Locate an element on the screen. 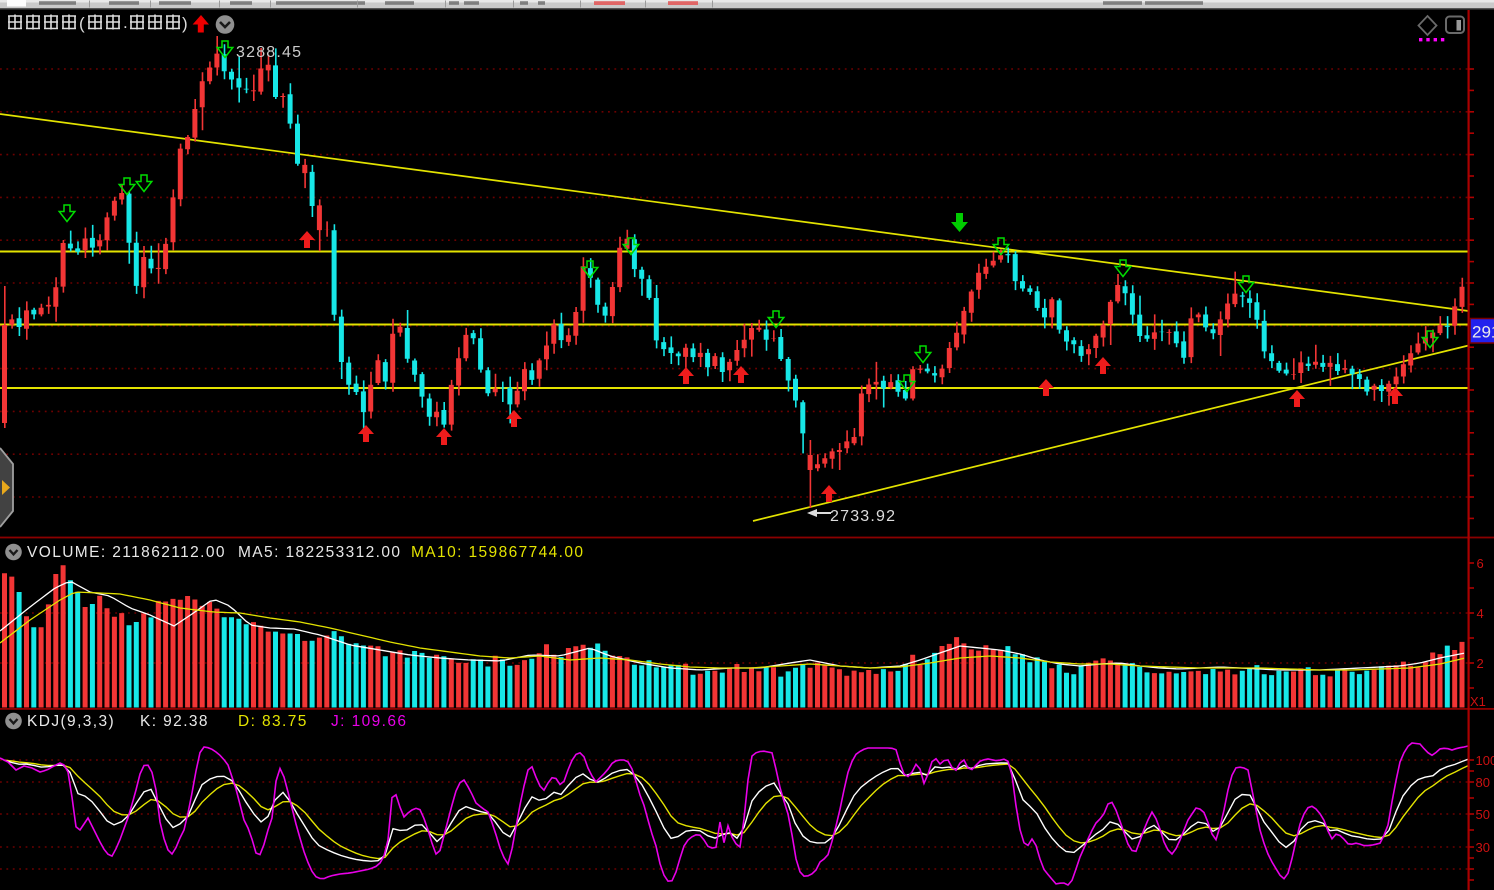 Image resolution: width=1494 pixels, height=890 pixels. svg-text: KDJ(9,3,3) is located at coordinates (71, 721).